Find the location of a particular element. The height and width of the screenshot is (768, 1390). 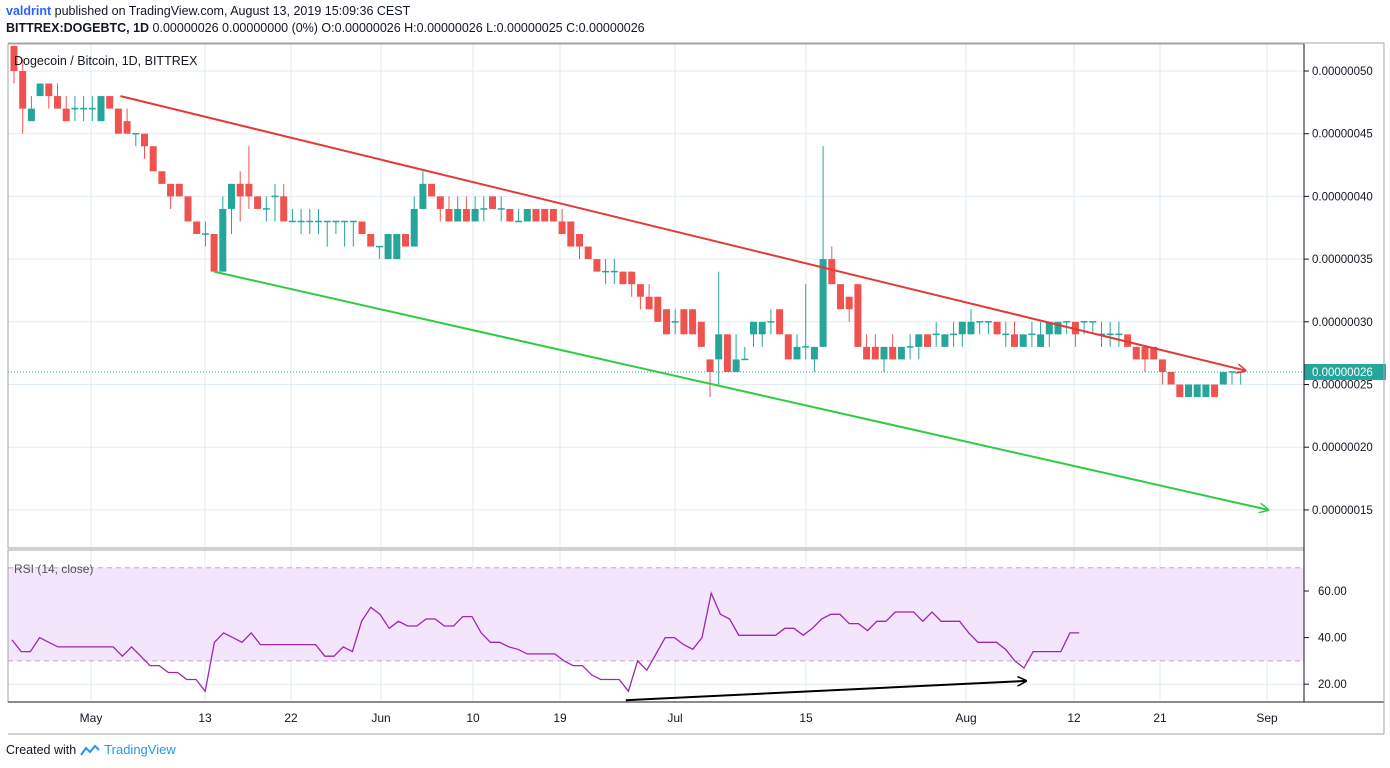

rsi-divergence-arrow is located at coordinates (825, 691).